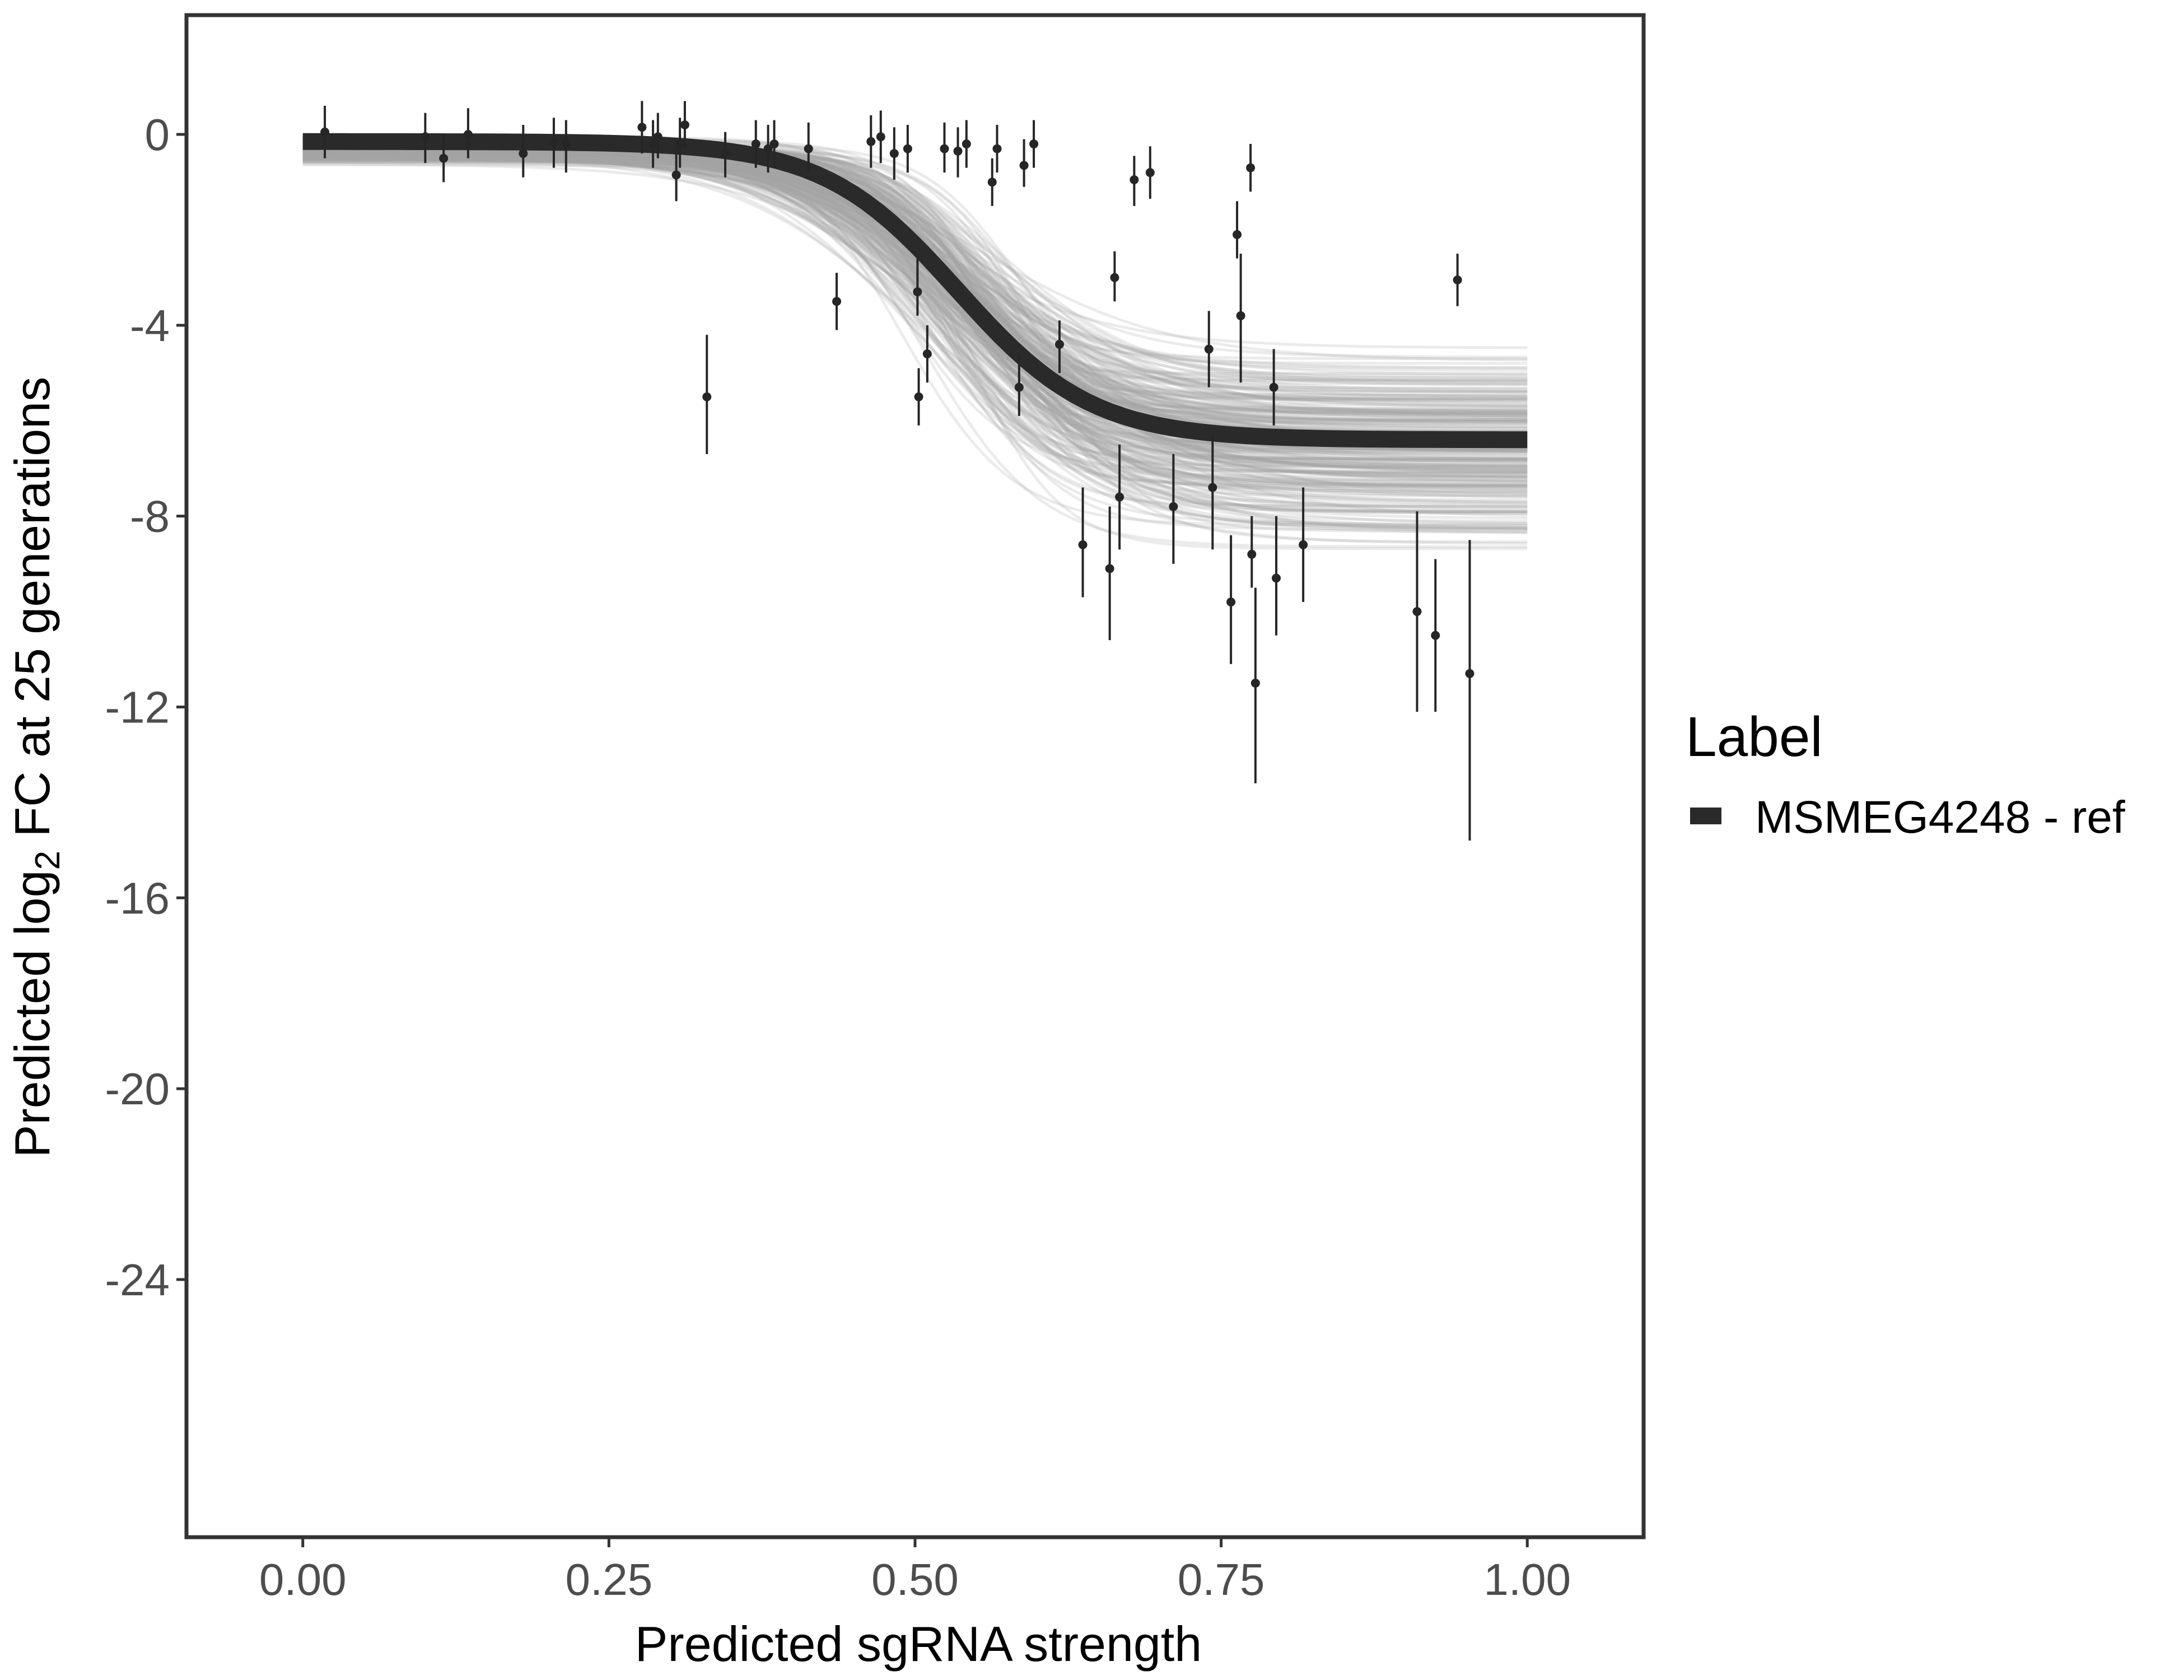 The image size is (2184, 1680). I want to click on y-tick-label: -12, so click(138, 707).